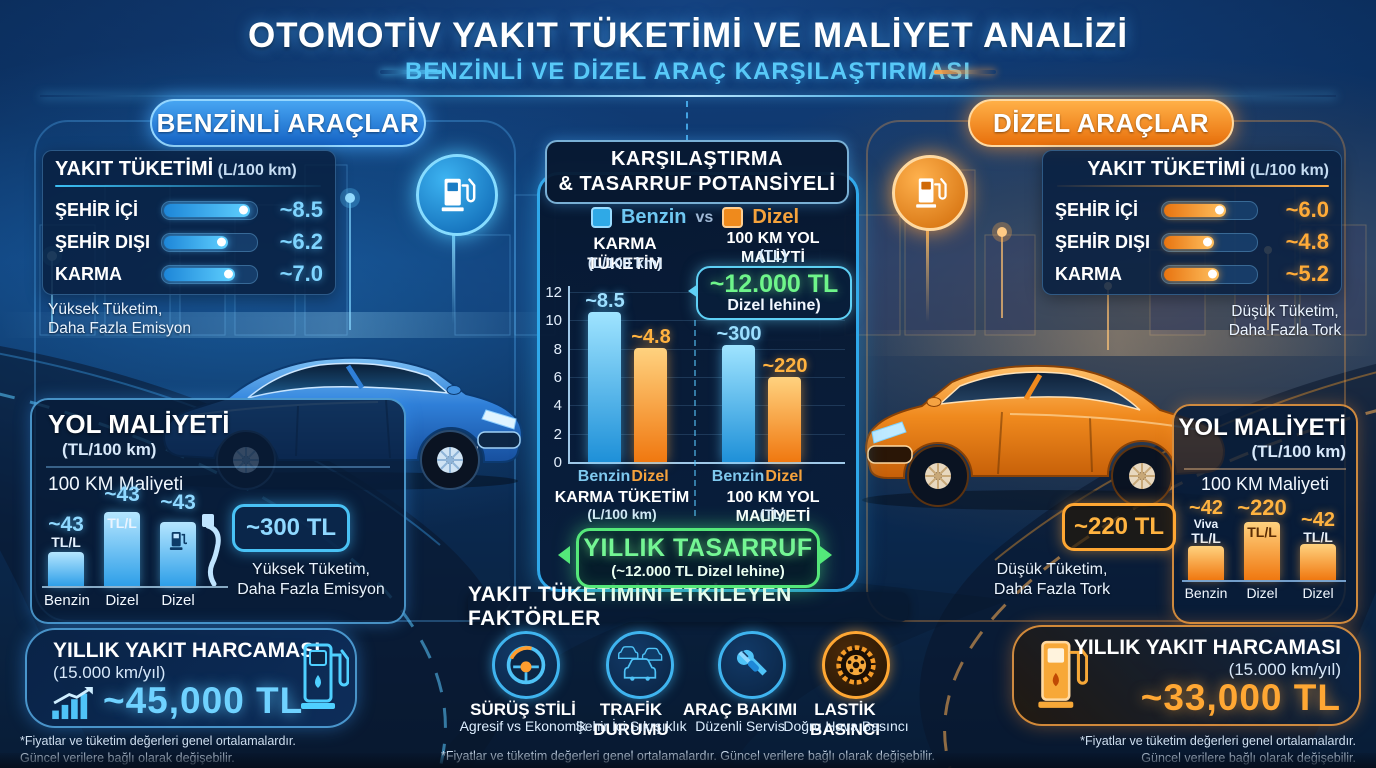 The width and height of the screenshot is (1376, 768). What do you see at coordinates (697, 159) in the screenshot?
I see `comparison-title-line1: KARŞILAŞTIRMA` at bounding box center [697, 159].